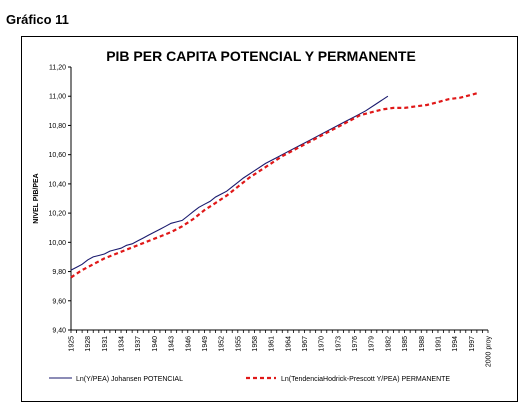 This screenshot has width=529, height=413. I want to click on x-tick-label: 1991, so click(438, 344).